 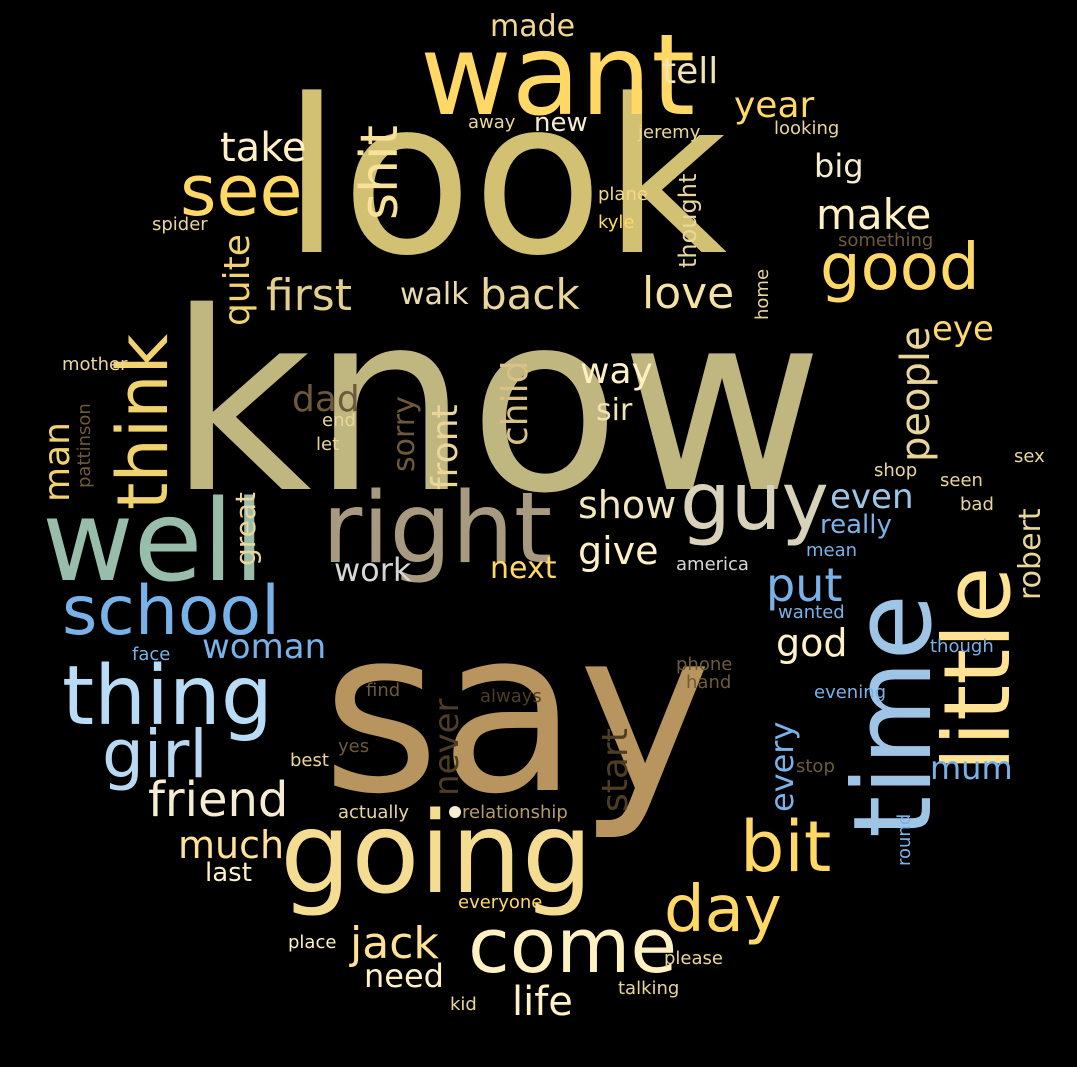 I want to click on word-last: last, so click(x=228, y=873).